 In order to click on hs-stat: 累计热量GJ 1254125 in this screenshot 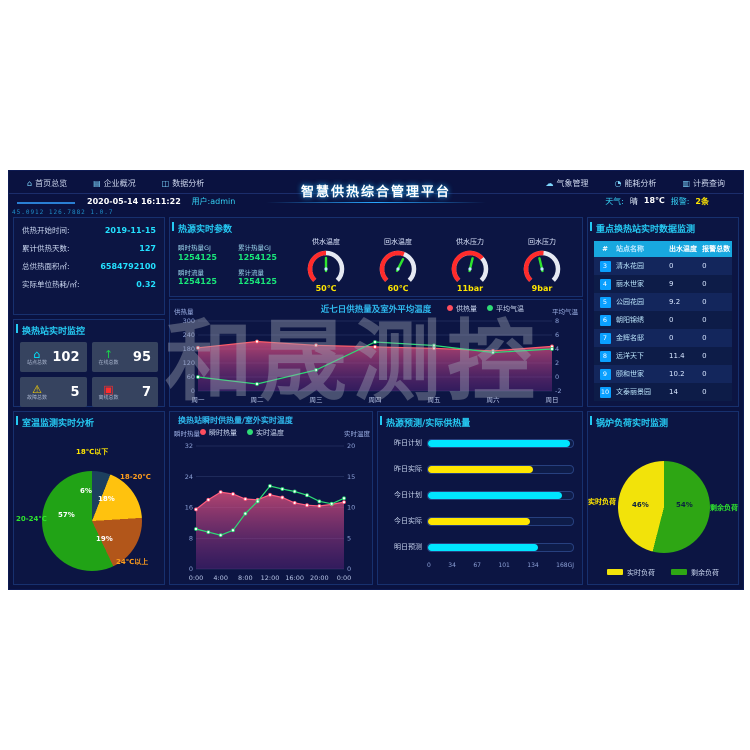, I will do `click(264, 253)`.